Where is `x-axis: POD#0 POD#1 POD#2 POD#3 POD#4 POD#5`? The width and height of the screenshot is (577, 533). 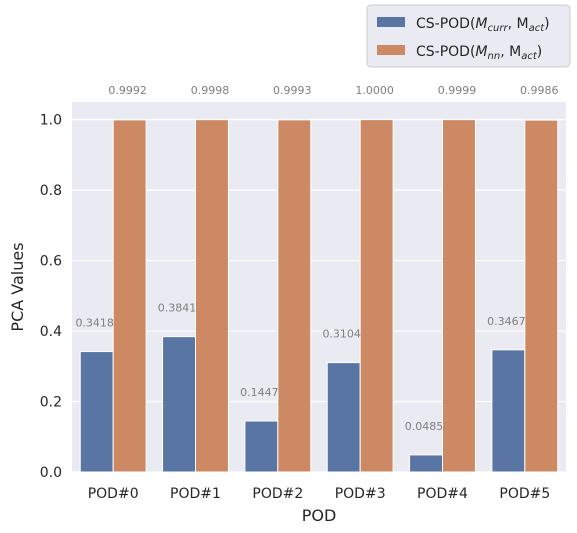 x-axis: POD#0 POD#1 POD#2 POD#3 POD#4 POD#5 is located at coordinates (319, 494).